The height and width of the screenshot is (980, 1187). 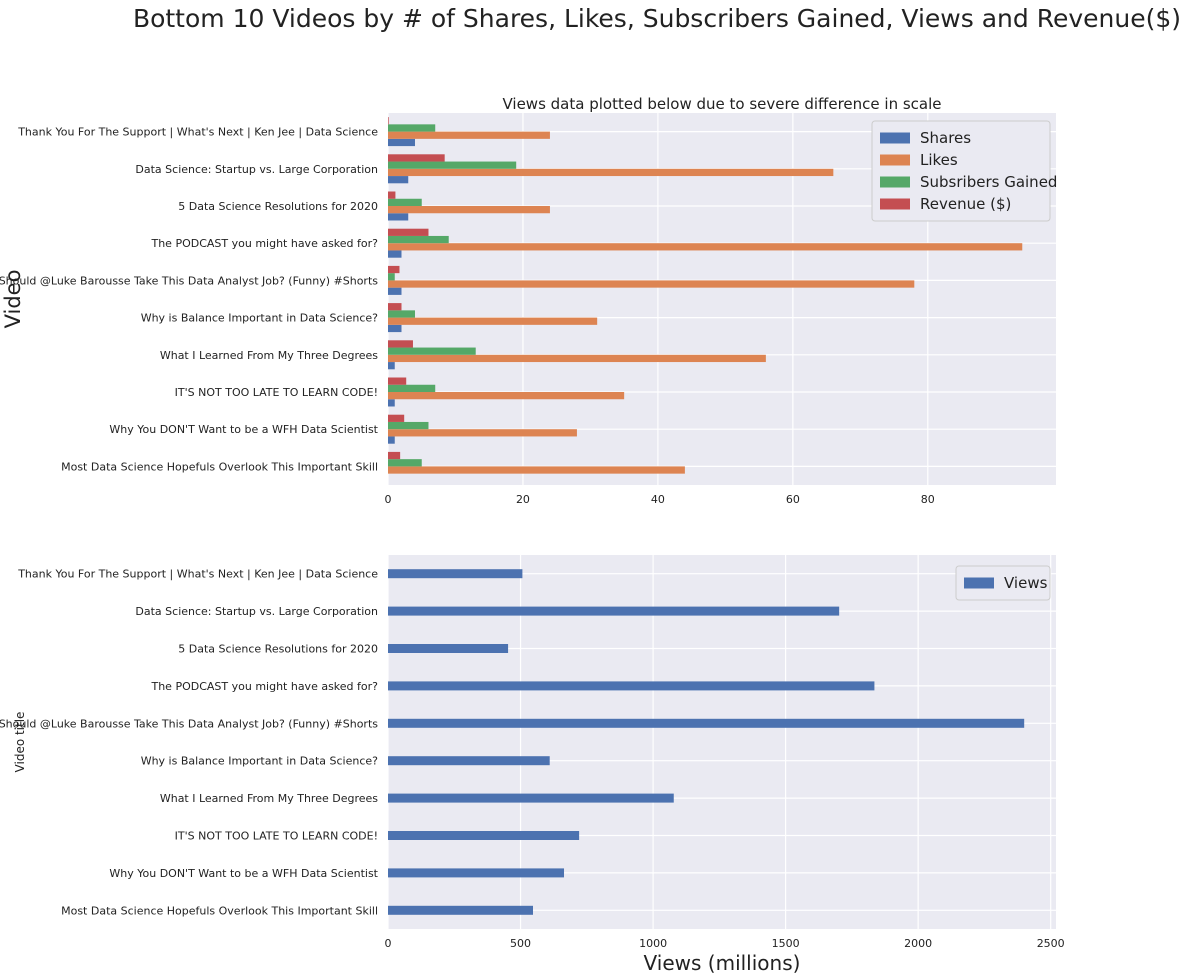 What do you see at coordinates (722, 963) in the screenshot?
I see `x-axis-label: Views (millions)` at bounding box center [722, 963].